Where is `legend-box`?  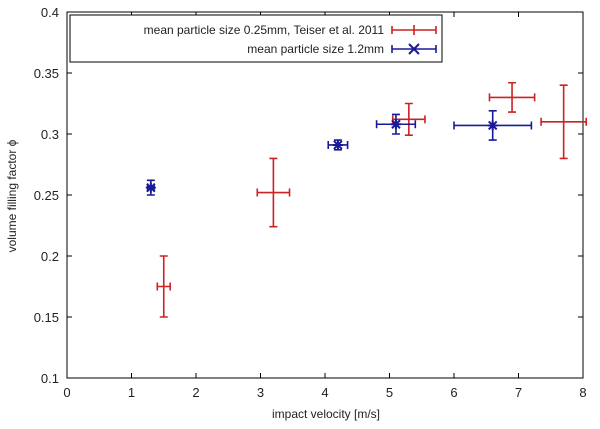 legend-box is located at coordinates (256, 38).